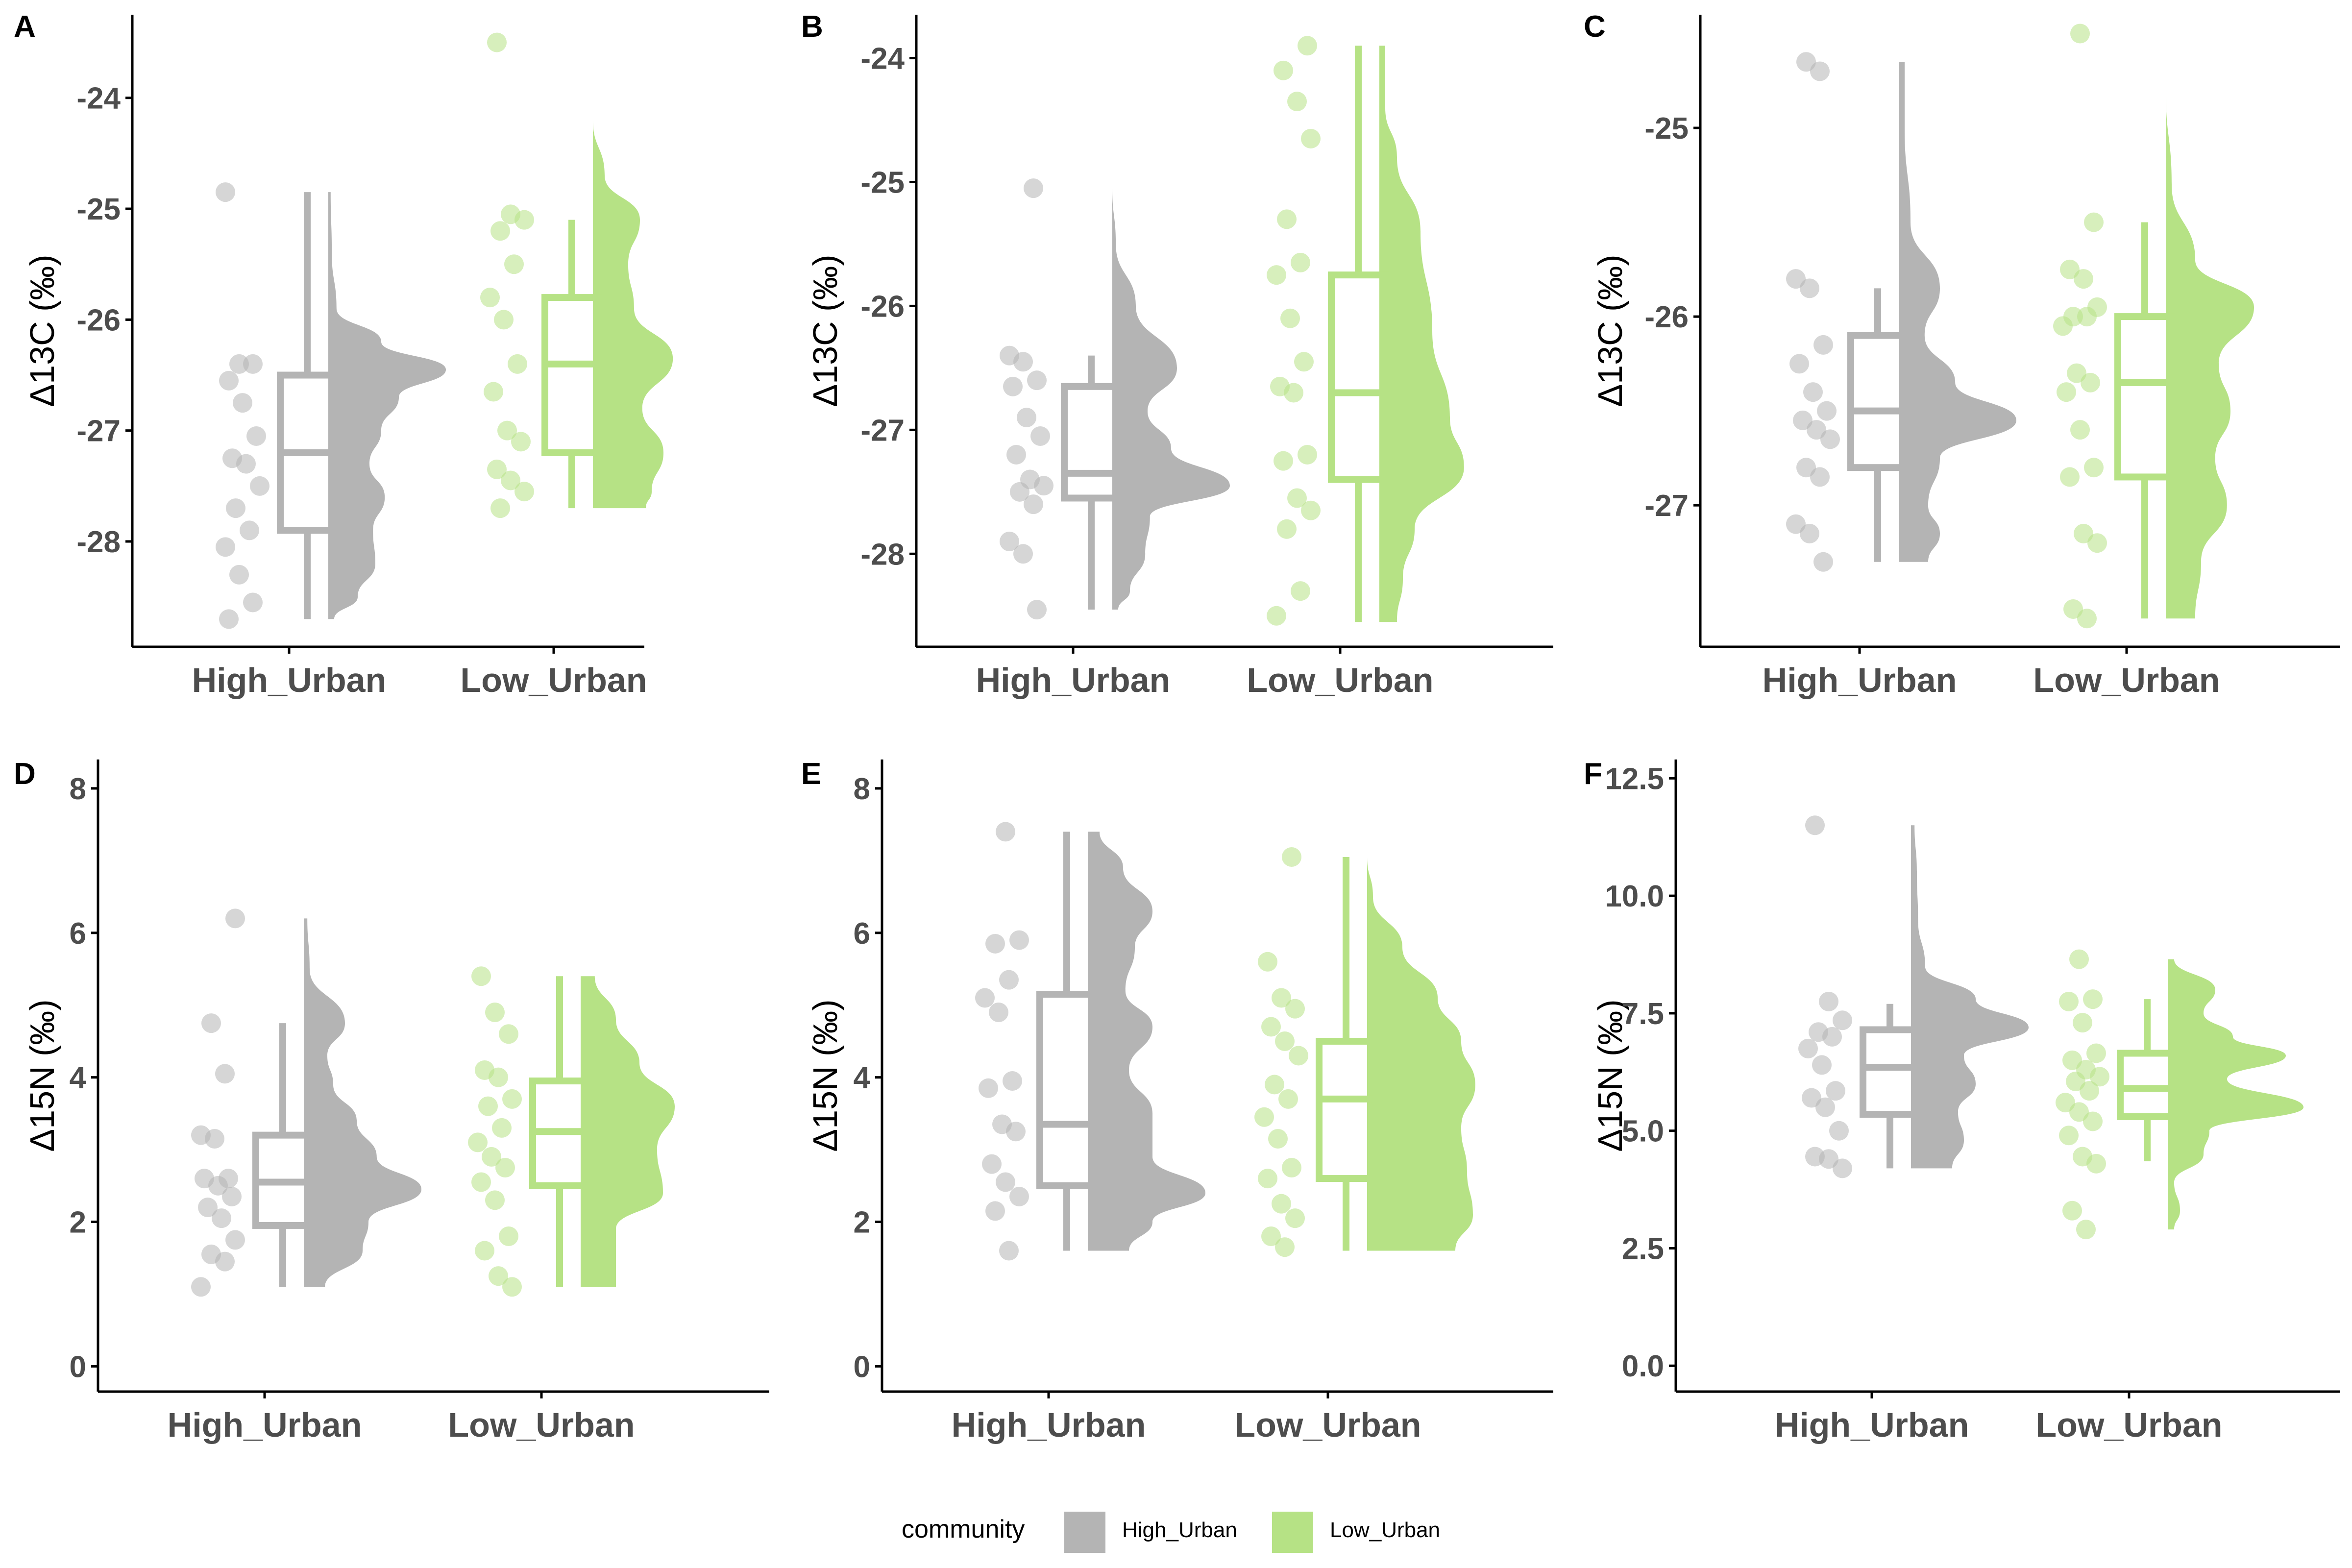  I want to click on y-tick-label: -27, so click(98, 431).